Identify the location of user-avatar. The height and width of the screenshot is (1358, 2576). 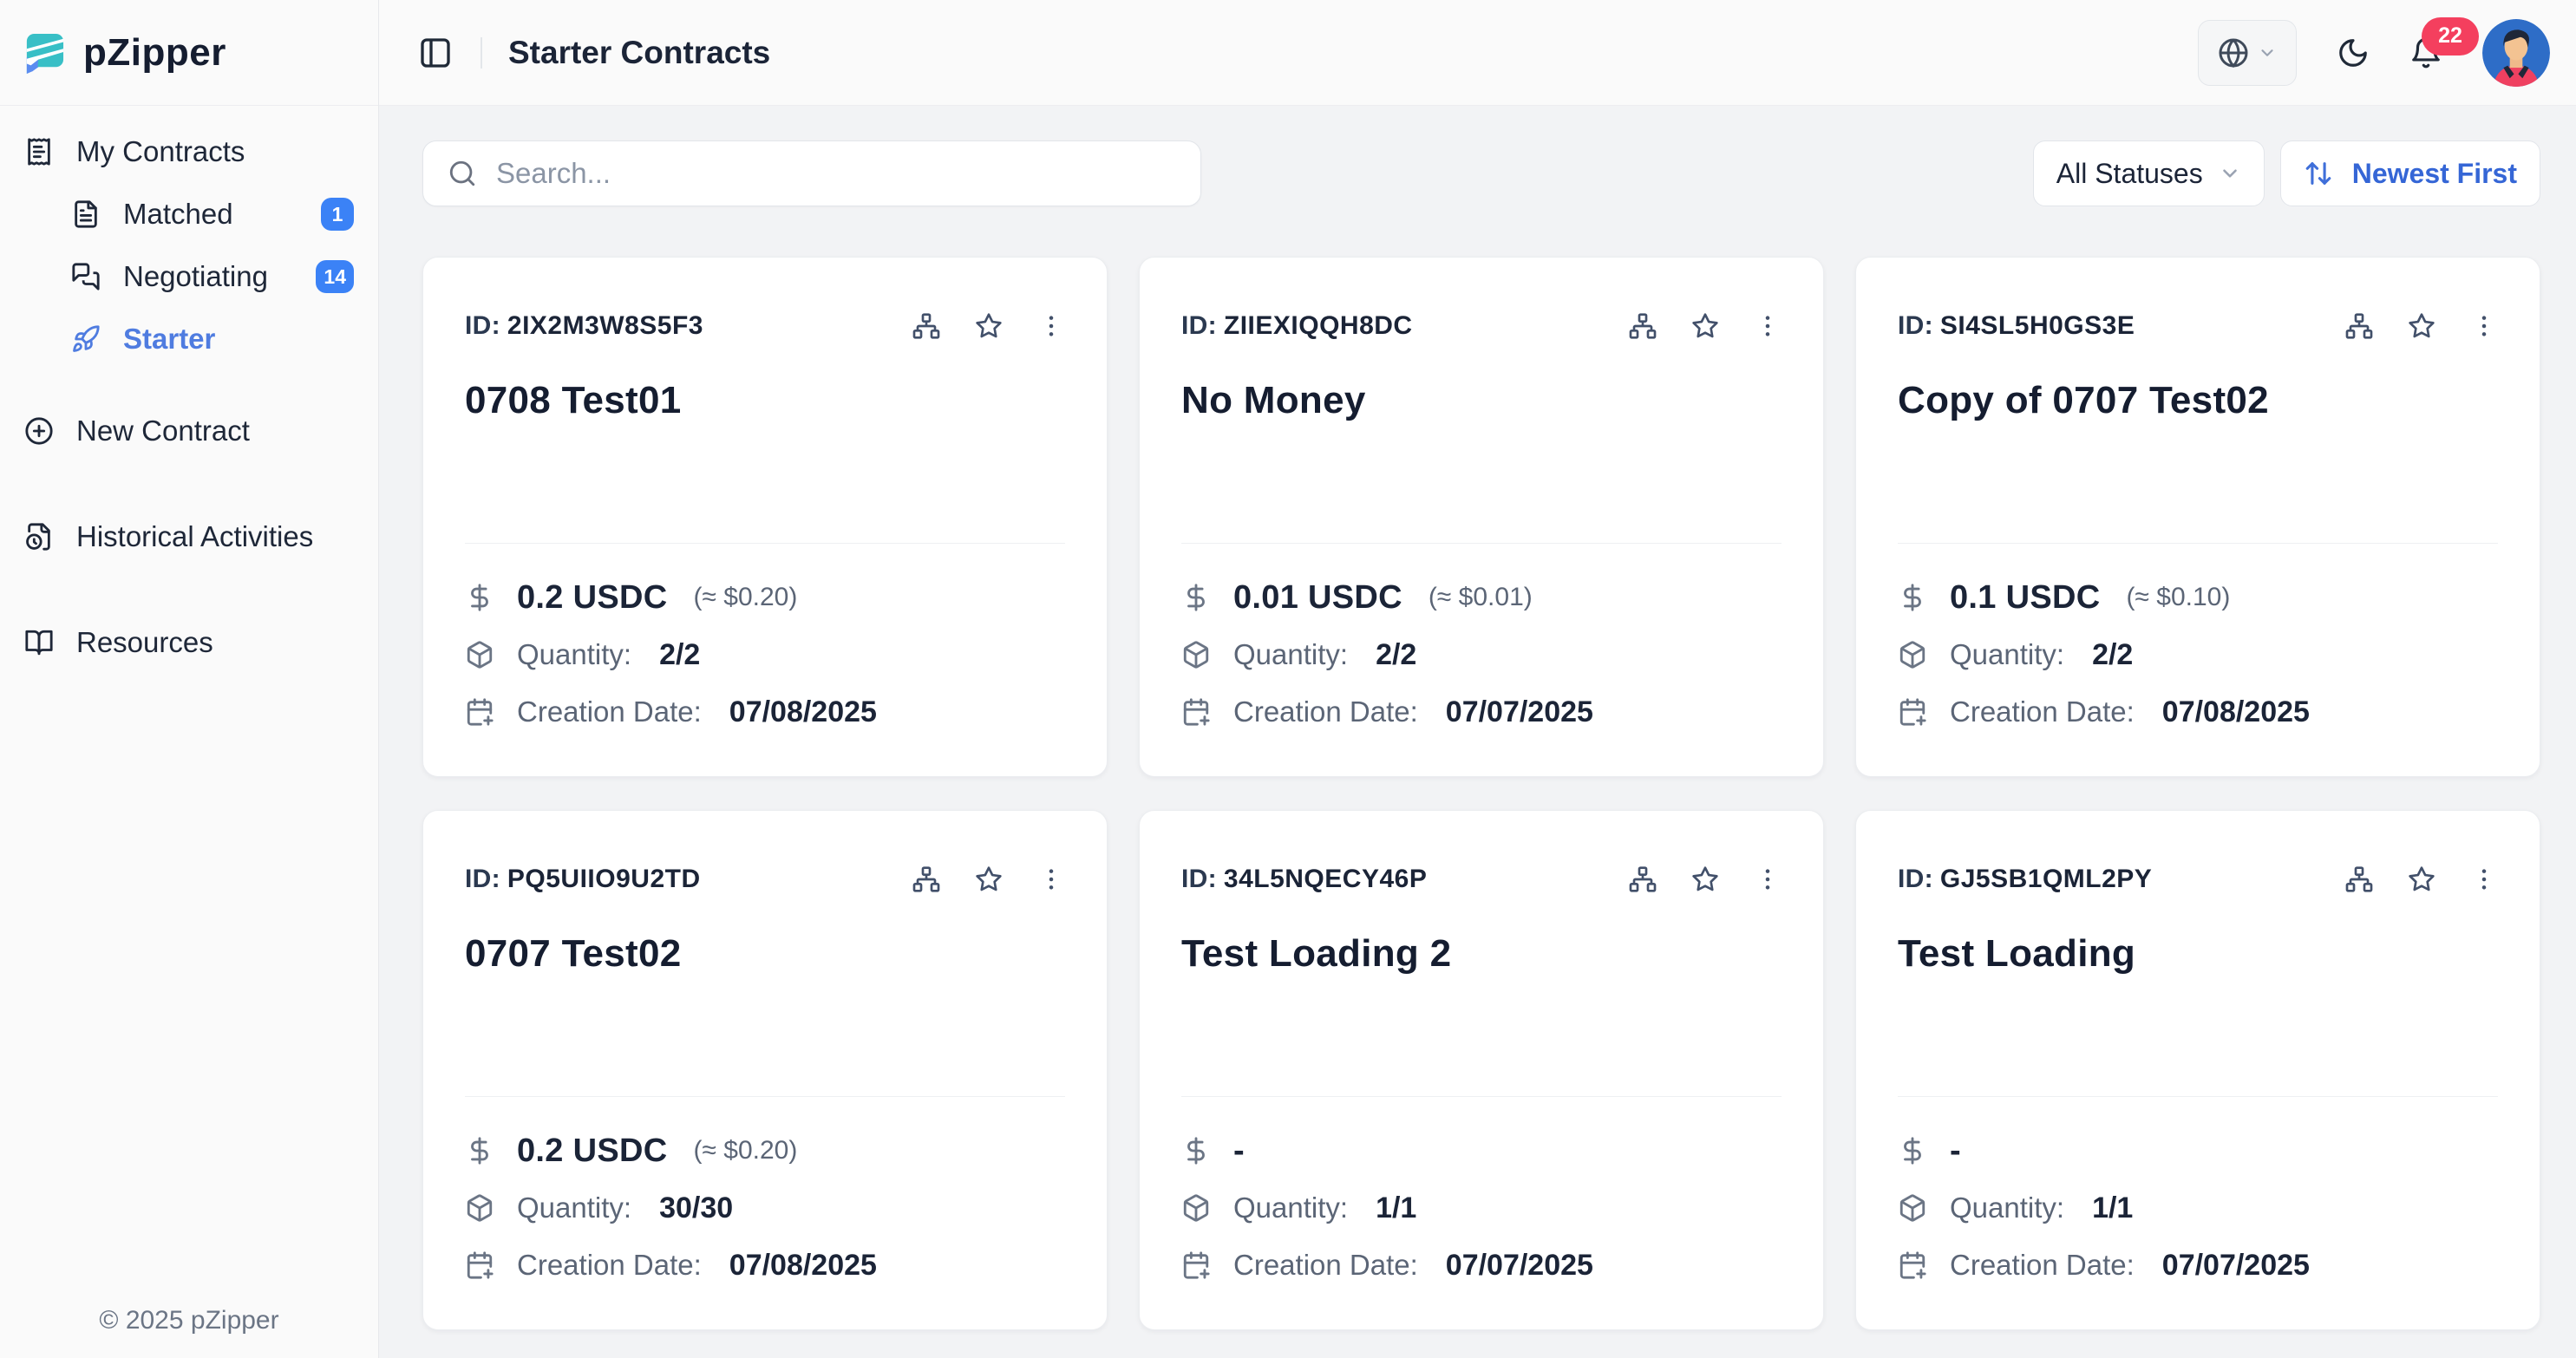
(2516, 52).